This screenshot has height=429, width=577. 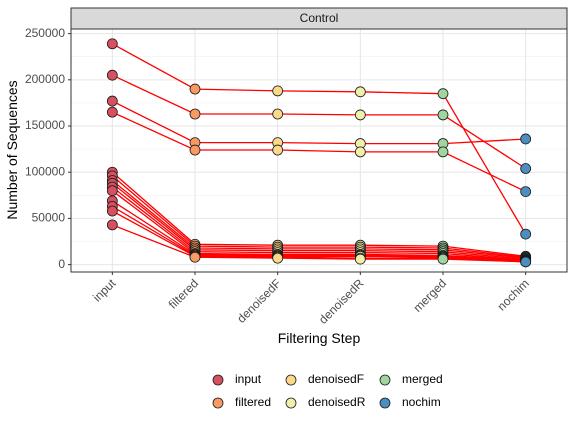 What do you see at coordinates (61, 264) in the screenshot?
I see `y-tick-label: 0` at bounding box center [61, 264].